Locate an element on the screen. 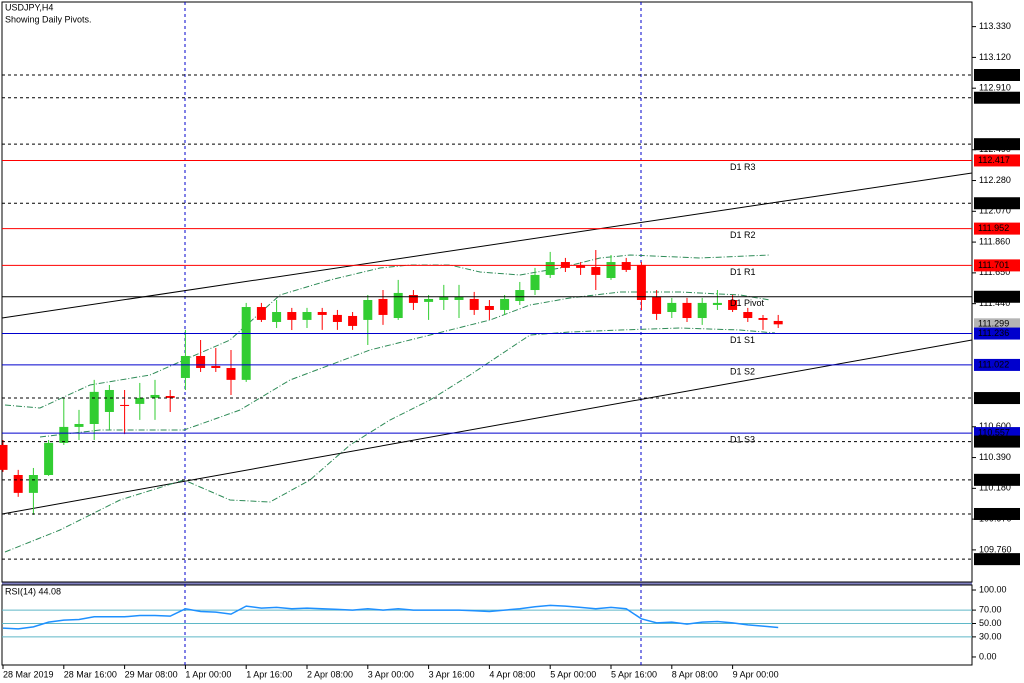 Image resolution: width=1024 pixels, height=683 pixels. x-tick-label: 1 Apr 00:00 is located at coordinates (208, 674).